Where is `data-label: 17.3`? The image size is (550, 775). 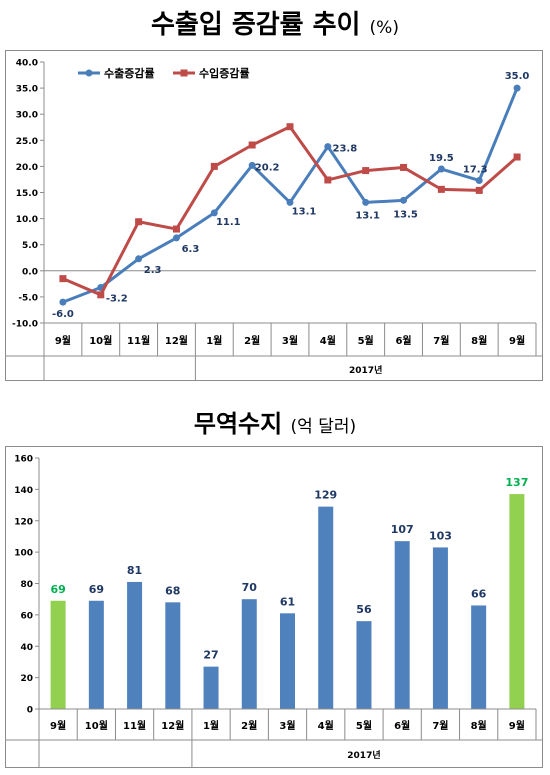
data-label: 17.3 is located at coordinates (475, 169).